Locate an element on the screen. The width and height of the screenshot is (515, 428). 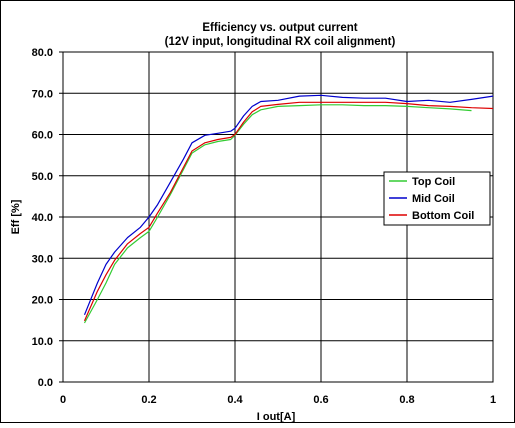
x-tick-label: 0.4 is located at coordinates (235, 400).